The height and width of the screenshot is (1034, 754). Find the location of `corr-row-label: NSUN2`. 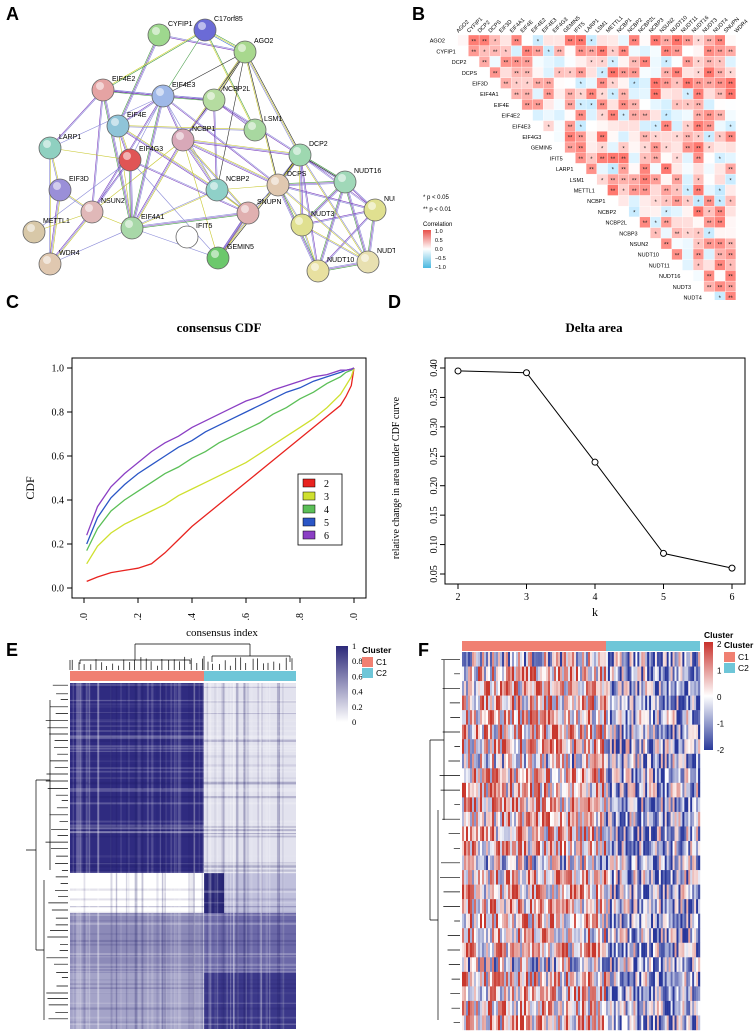

corr-row-label: NSUN2 is located at coordinates (639, 245).